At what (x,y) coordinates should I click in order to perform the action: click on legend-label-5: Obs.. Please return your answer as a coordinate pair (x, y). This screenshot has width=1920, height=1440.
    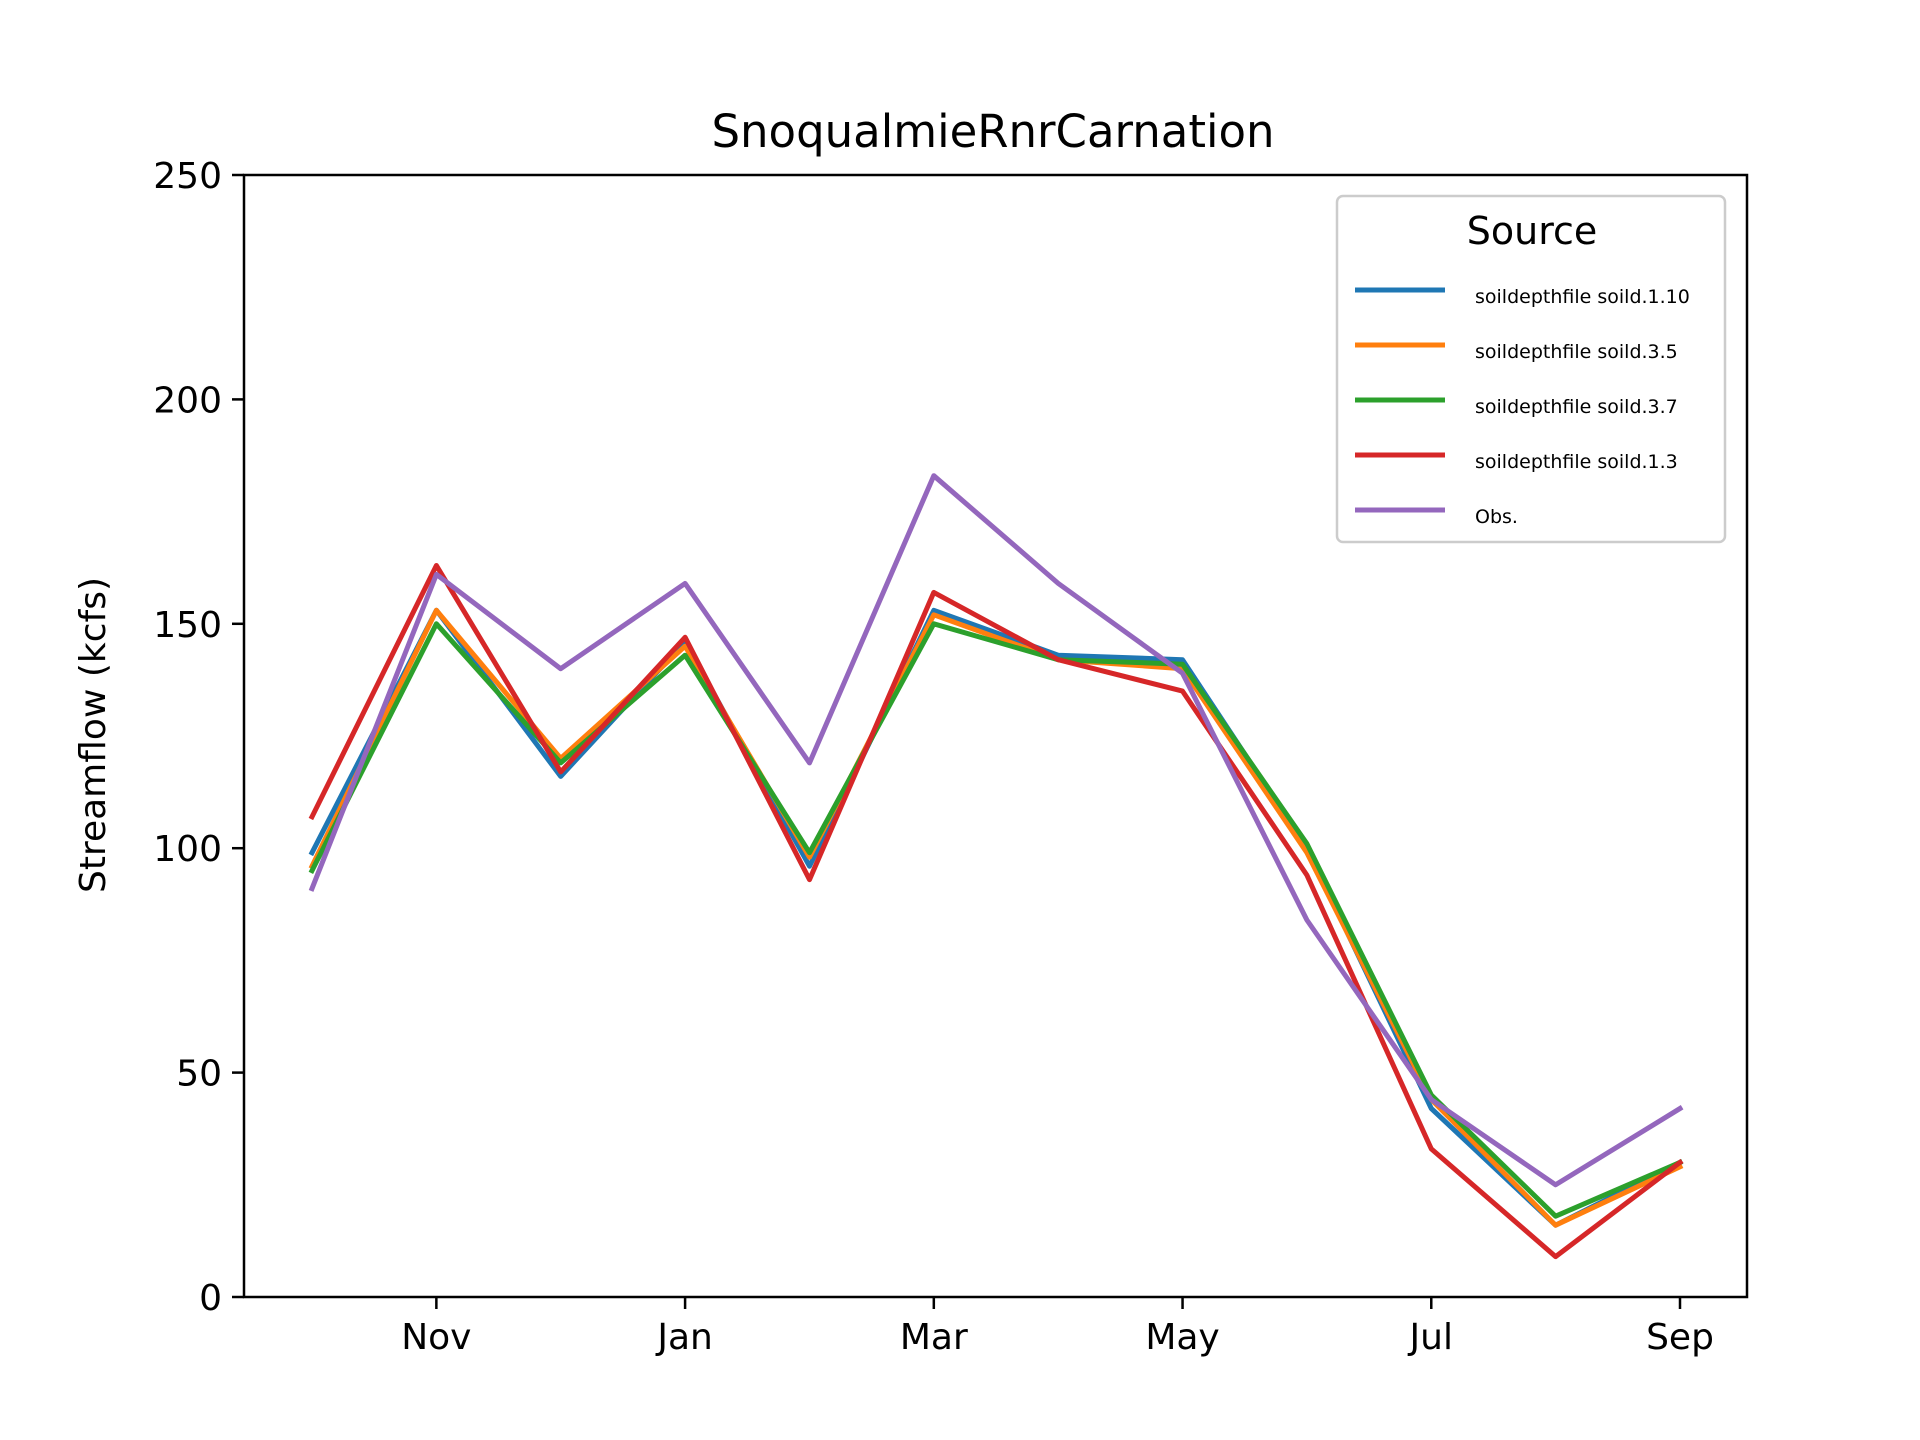
    Looking at the image, I should click on (1496, 517).